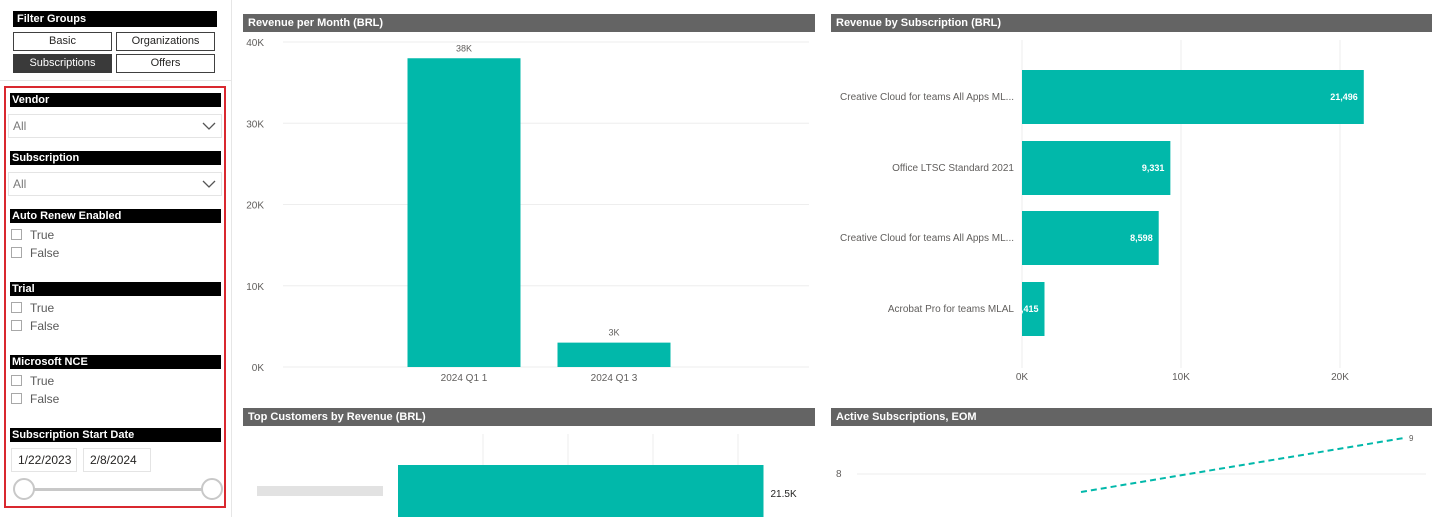  Describe the element at coordinates (115, 289) in the screenshot. I see `trial-filter-label: Trial` at that location.